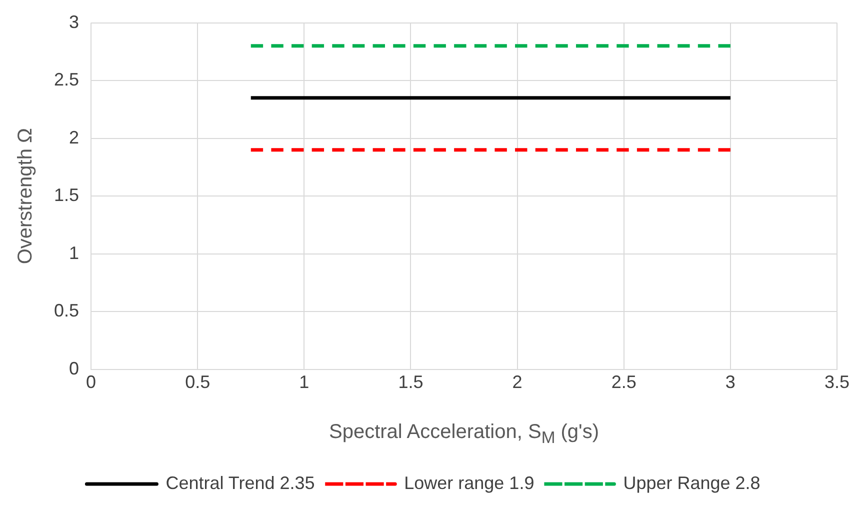 The height and width of the screenshot is (513, 857). Describe the element at coordinates (691, 482) in the screenshot. I see `legend-label: Upper Range 2.8` at that location.